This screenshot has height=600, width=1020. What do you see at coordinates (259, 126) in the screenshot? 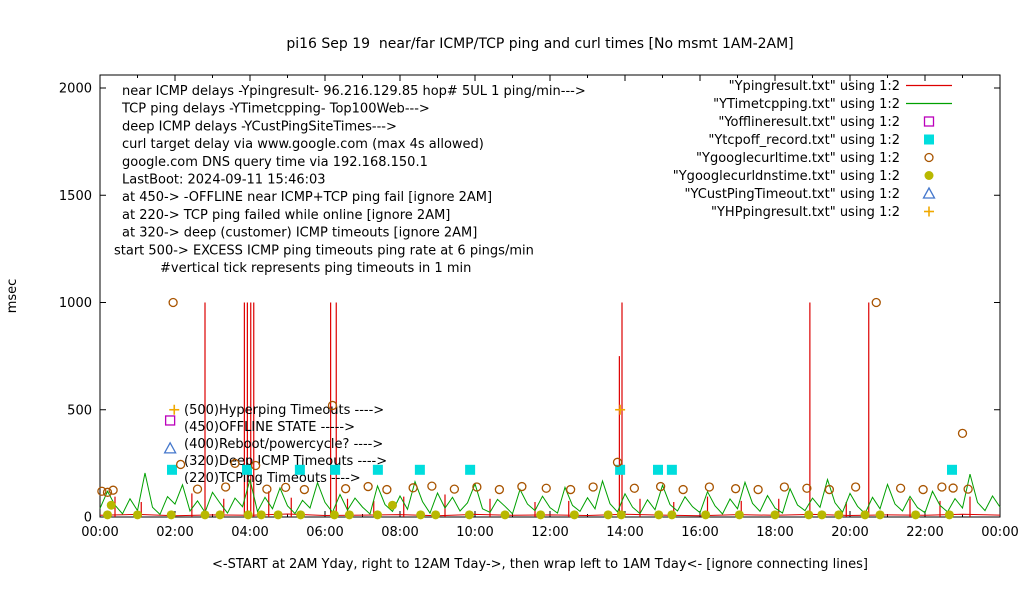
I see `plot-annotation: deep ICMP delays -YCustPingSiteTimes--->` at bounding box center [259, 126].